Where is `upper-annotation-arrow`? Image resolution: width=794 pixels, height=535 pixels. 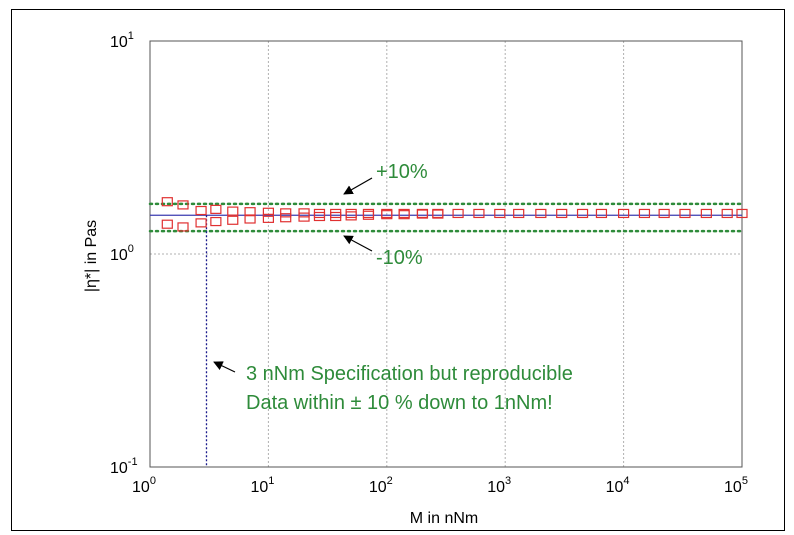 upper-annotation-arrow is located at coordinates (358, 186).